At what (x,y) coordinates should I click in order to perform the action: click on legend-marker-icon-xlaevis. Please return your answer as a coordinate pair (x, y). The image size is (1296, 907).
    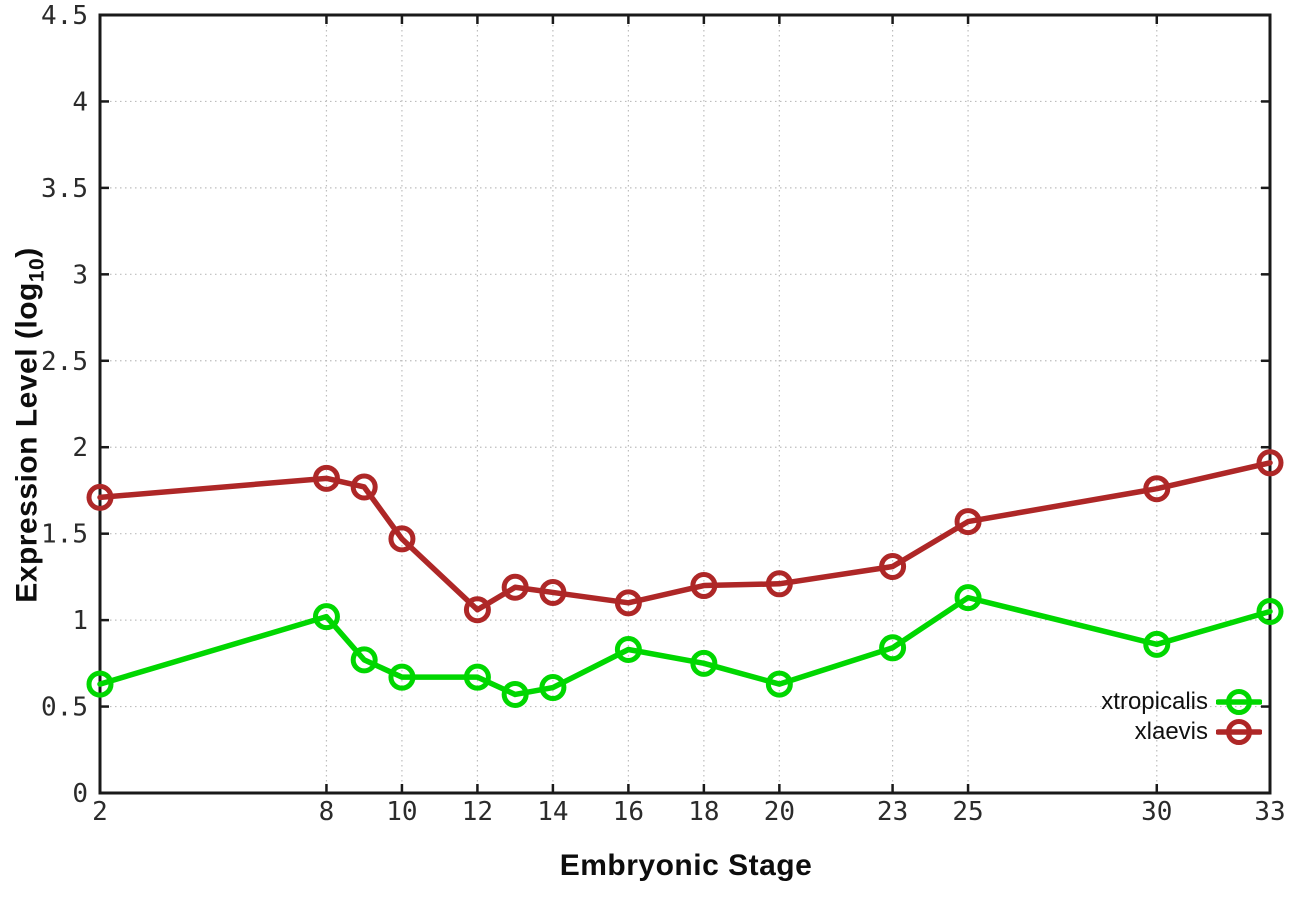
    Looking at the image, I should click on (1239, 732).